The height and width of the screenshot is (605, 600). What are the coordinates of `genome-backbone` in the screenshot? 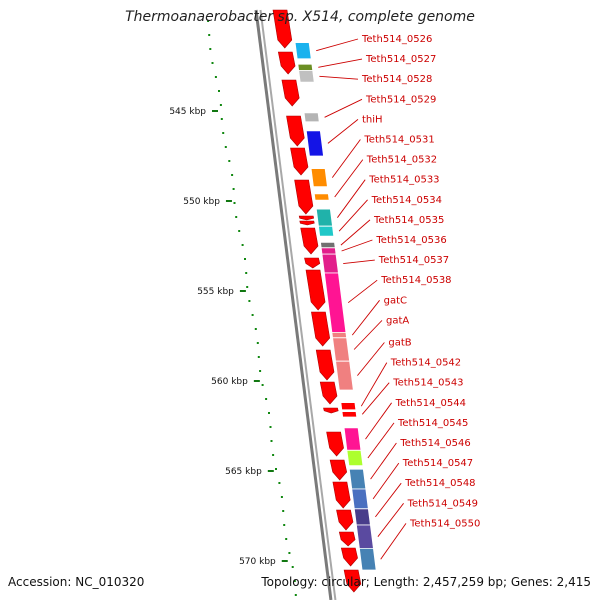 It's located at (295, 305).